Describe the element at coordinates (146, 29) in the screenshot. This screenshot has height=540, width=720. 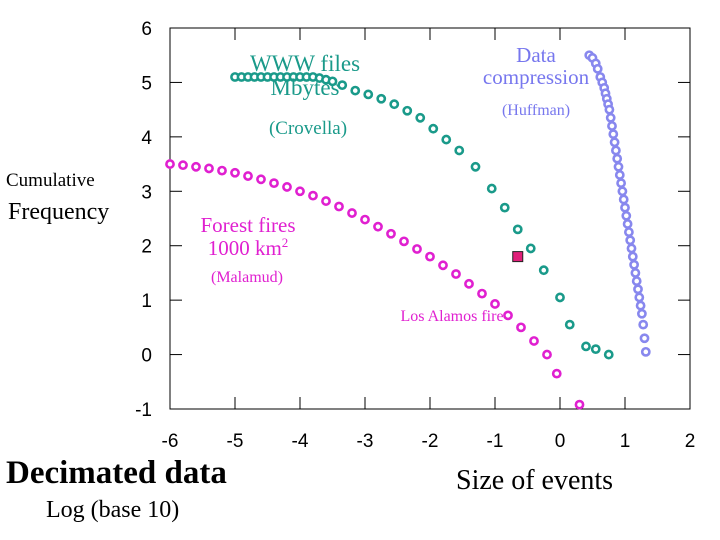
I see `y-tick-label: 6` at that location.